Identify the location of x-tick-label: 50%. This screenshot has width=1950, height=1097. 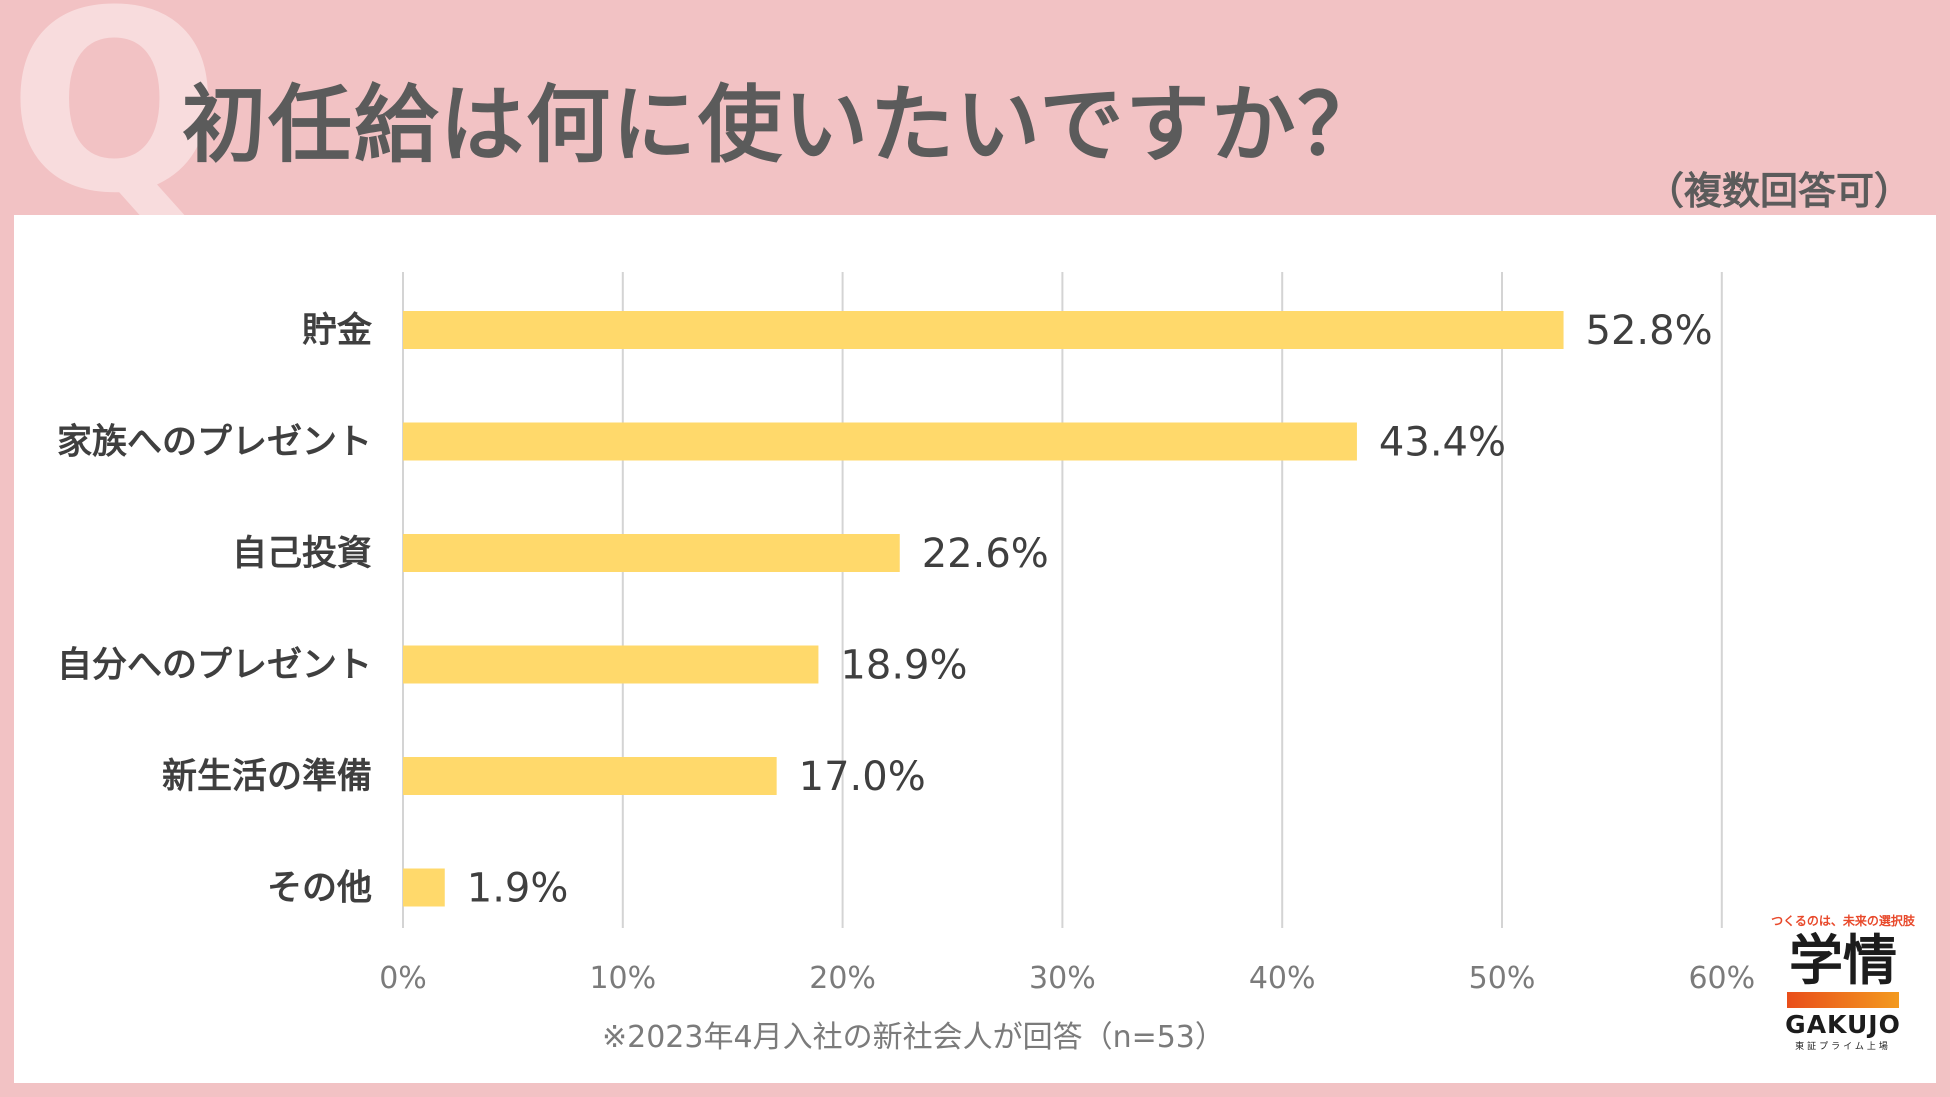
(1502, 978).